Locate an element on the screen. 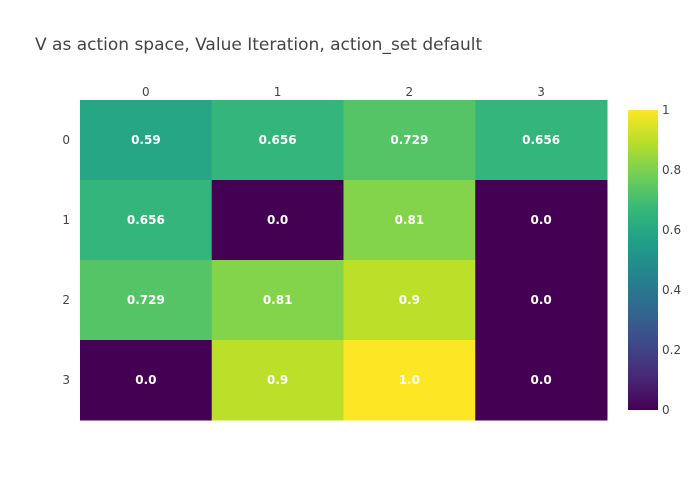 The image size is (700, 500). heatmap-cell-r2-c3 is located at coordinates (541, 300).